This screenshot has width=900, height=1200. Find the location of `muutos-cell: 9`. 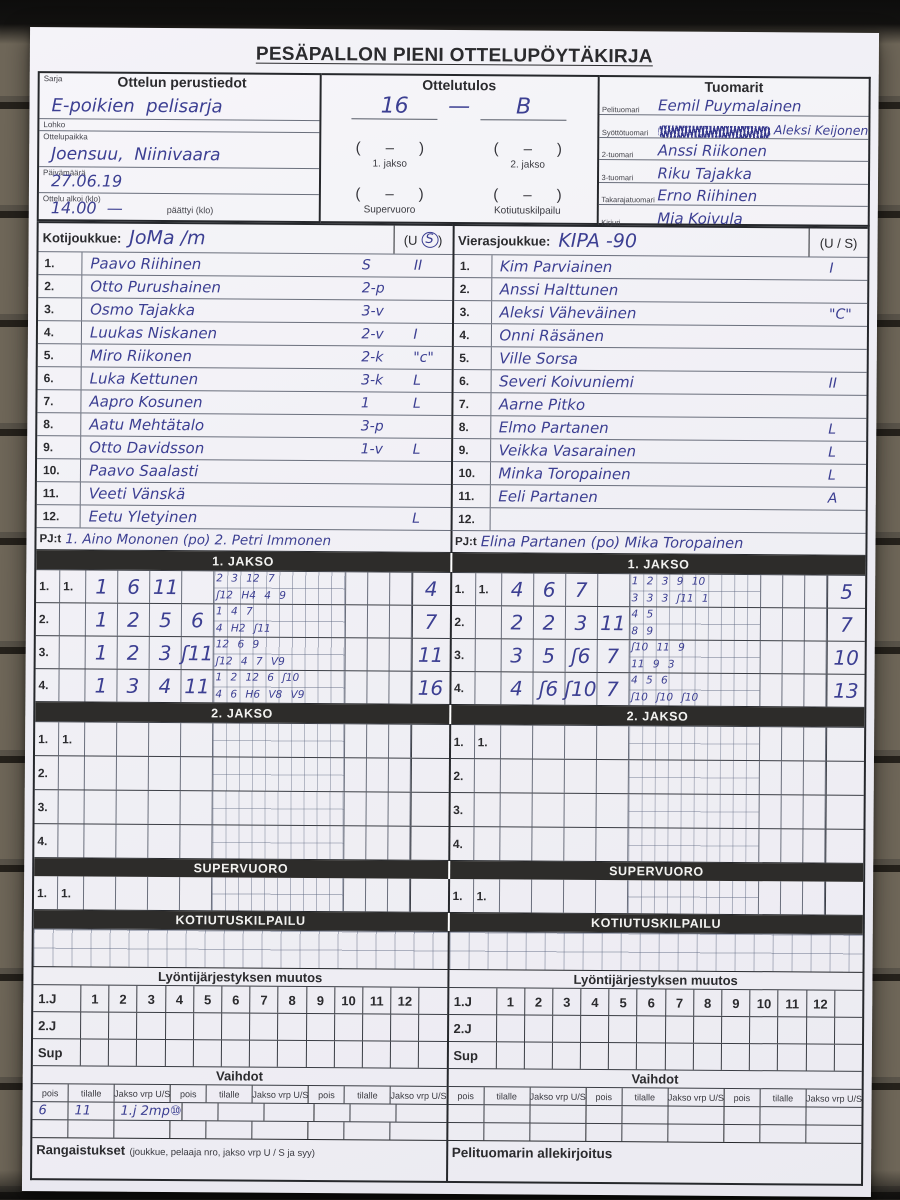

muutos-cell: 9 is located at coordinates (321, 1000).